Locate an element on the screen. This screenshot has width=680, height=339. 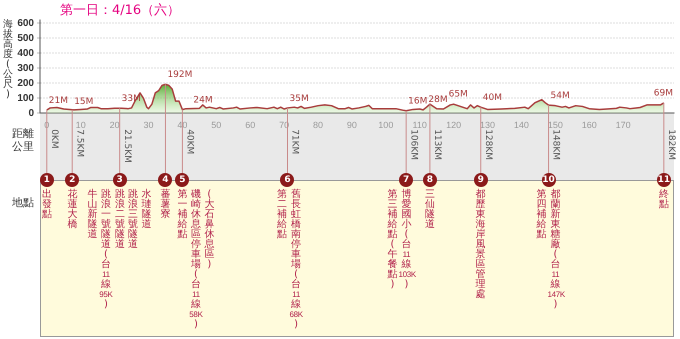
text: 10 is located at coordinates (549, 180).